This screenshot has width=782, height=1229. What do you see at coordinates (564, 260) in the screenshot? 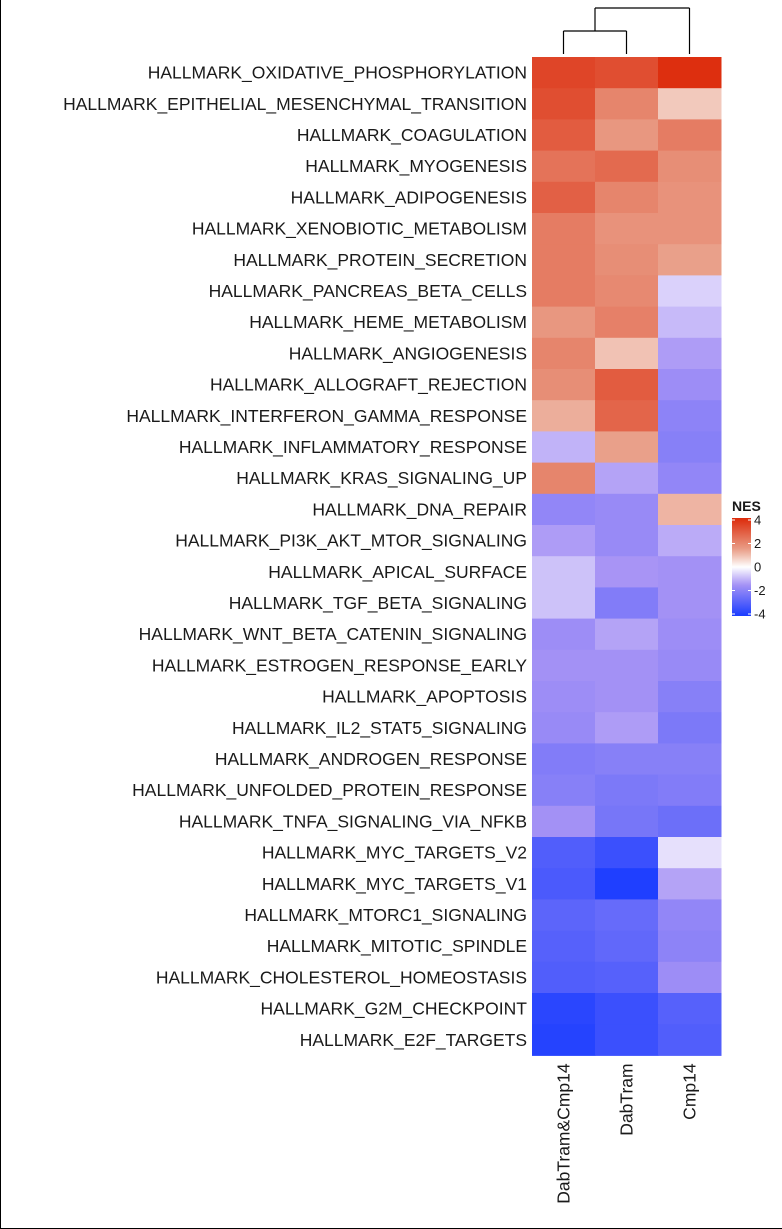
I see `heatmap-cell-hallmark-protein-secretion-dabtram-cmp14` at bounding box center [564, 260].